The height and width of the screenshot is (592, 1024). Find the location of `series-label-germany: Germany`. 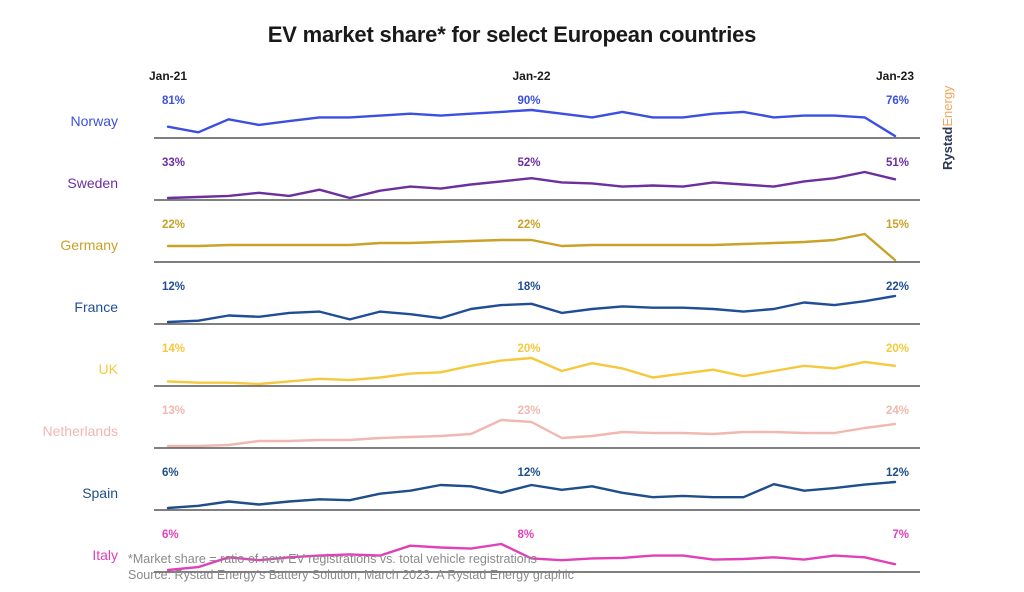

series-label-germany: Germany is located at coordinates (89, 245).